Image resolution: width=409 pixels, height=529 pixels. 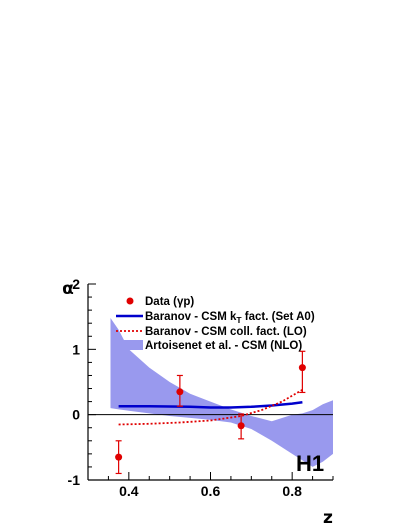 What do you see at coordinates (310, 463) in the screenshot?
I see `h1-logo: H1` at bounding box center [310, 463].